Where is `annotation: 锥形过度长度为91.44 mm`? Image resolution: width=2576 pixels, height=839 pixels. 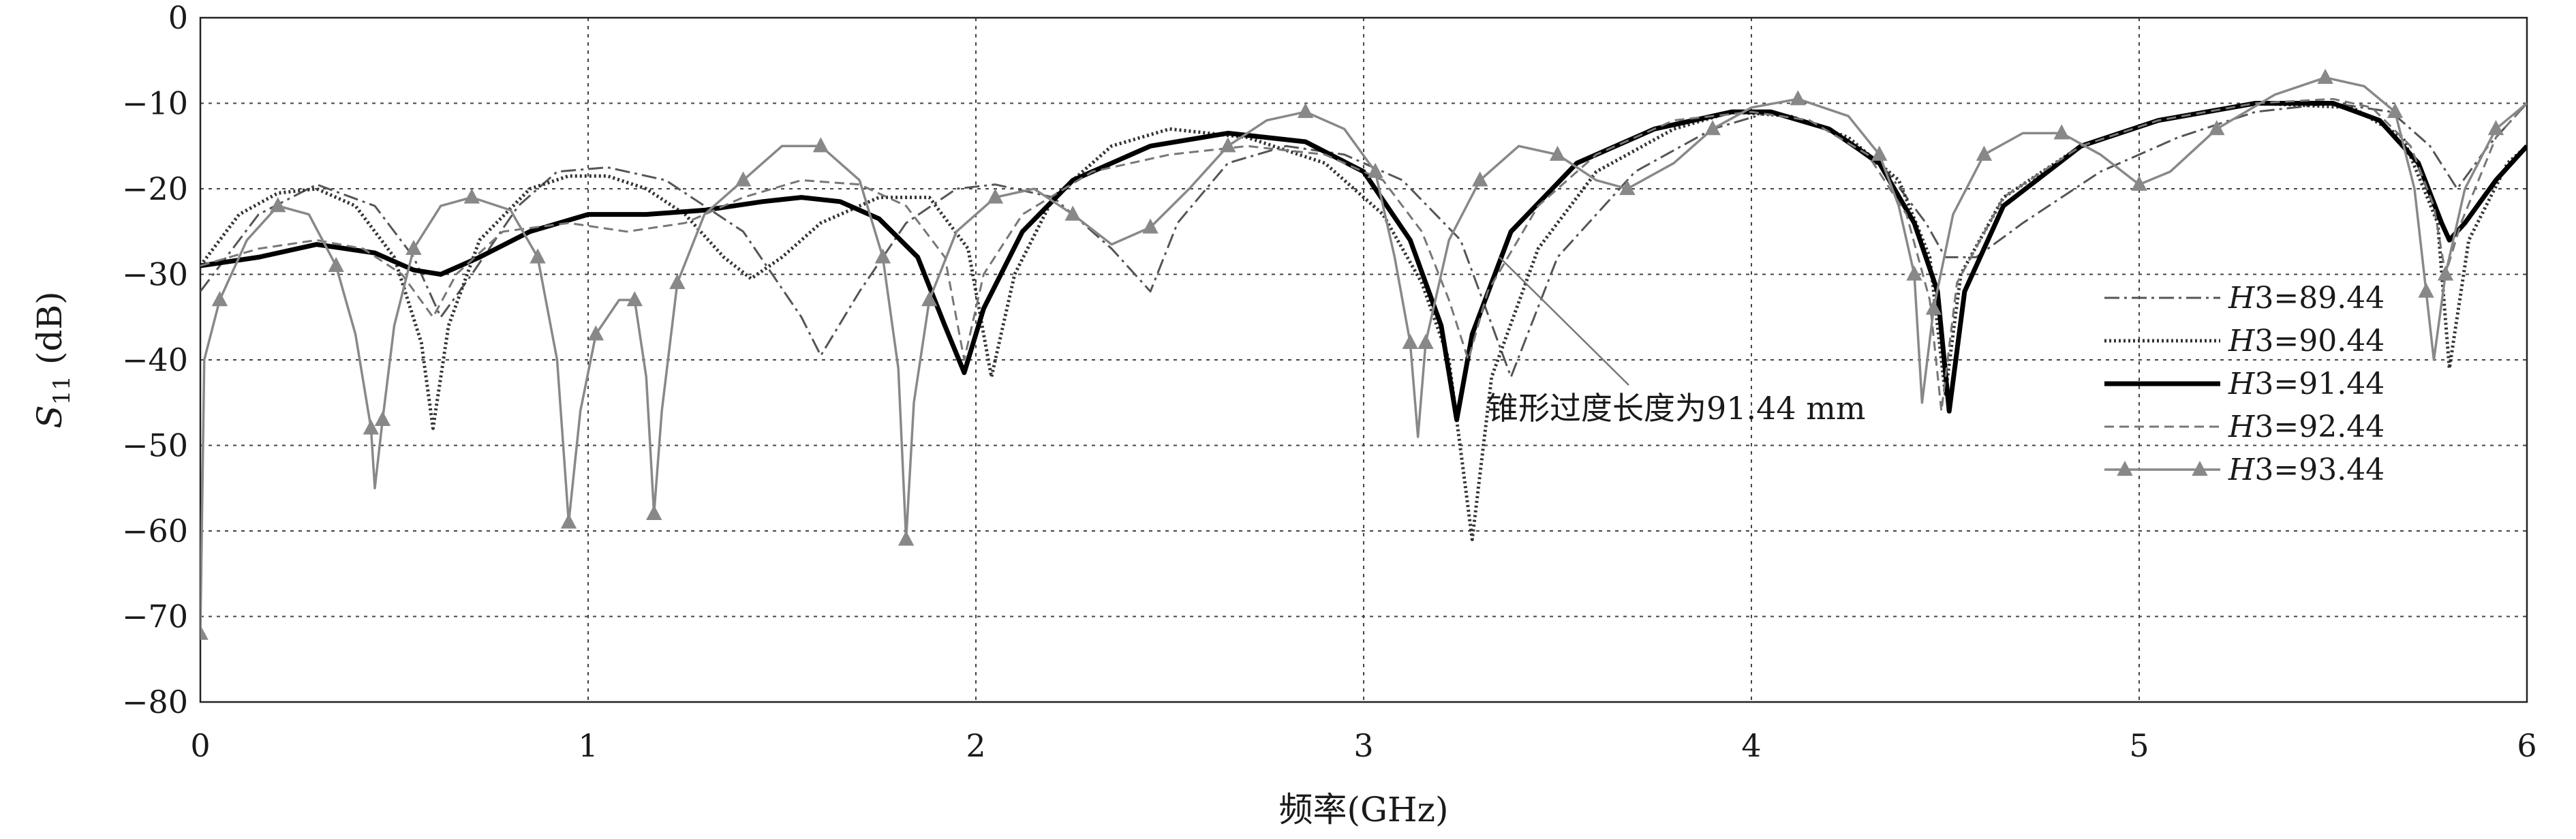
annotation: 锥形过度长度为91.44 mm is located at coordinates (1676, 341).